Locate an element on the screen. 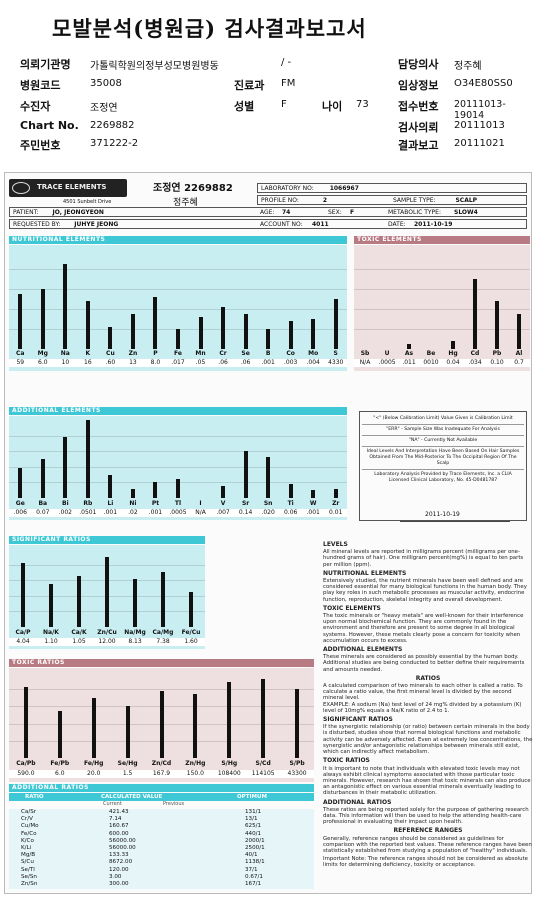 This screenshot has height=897, width=535. ratio-current: 56000.00 is located at coordinates (122, 848).